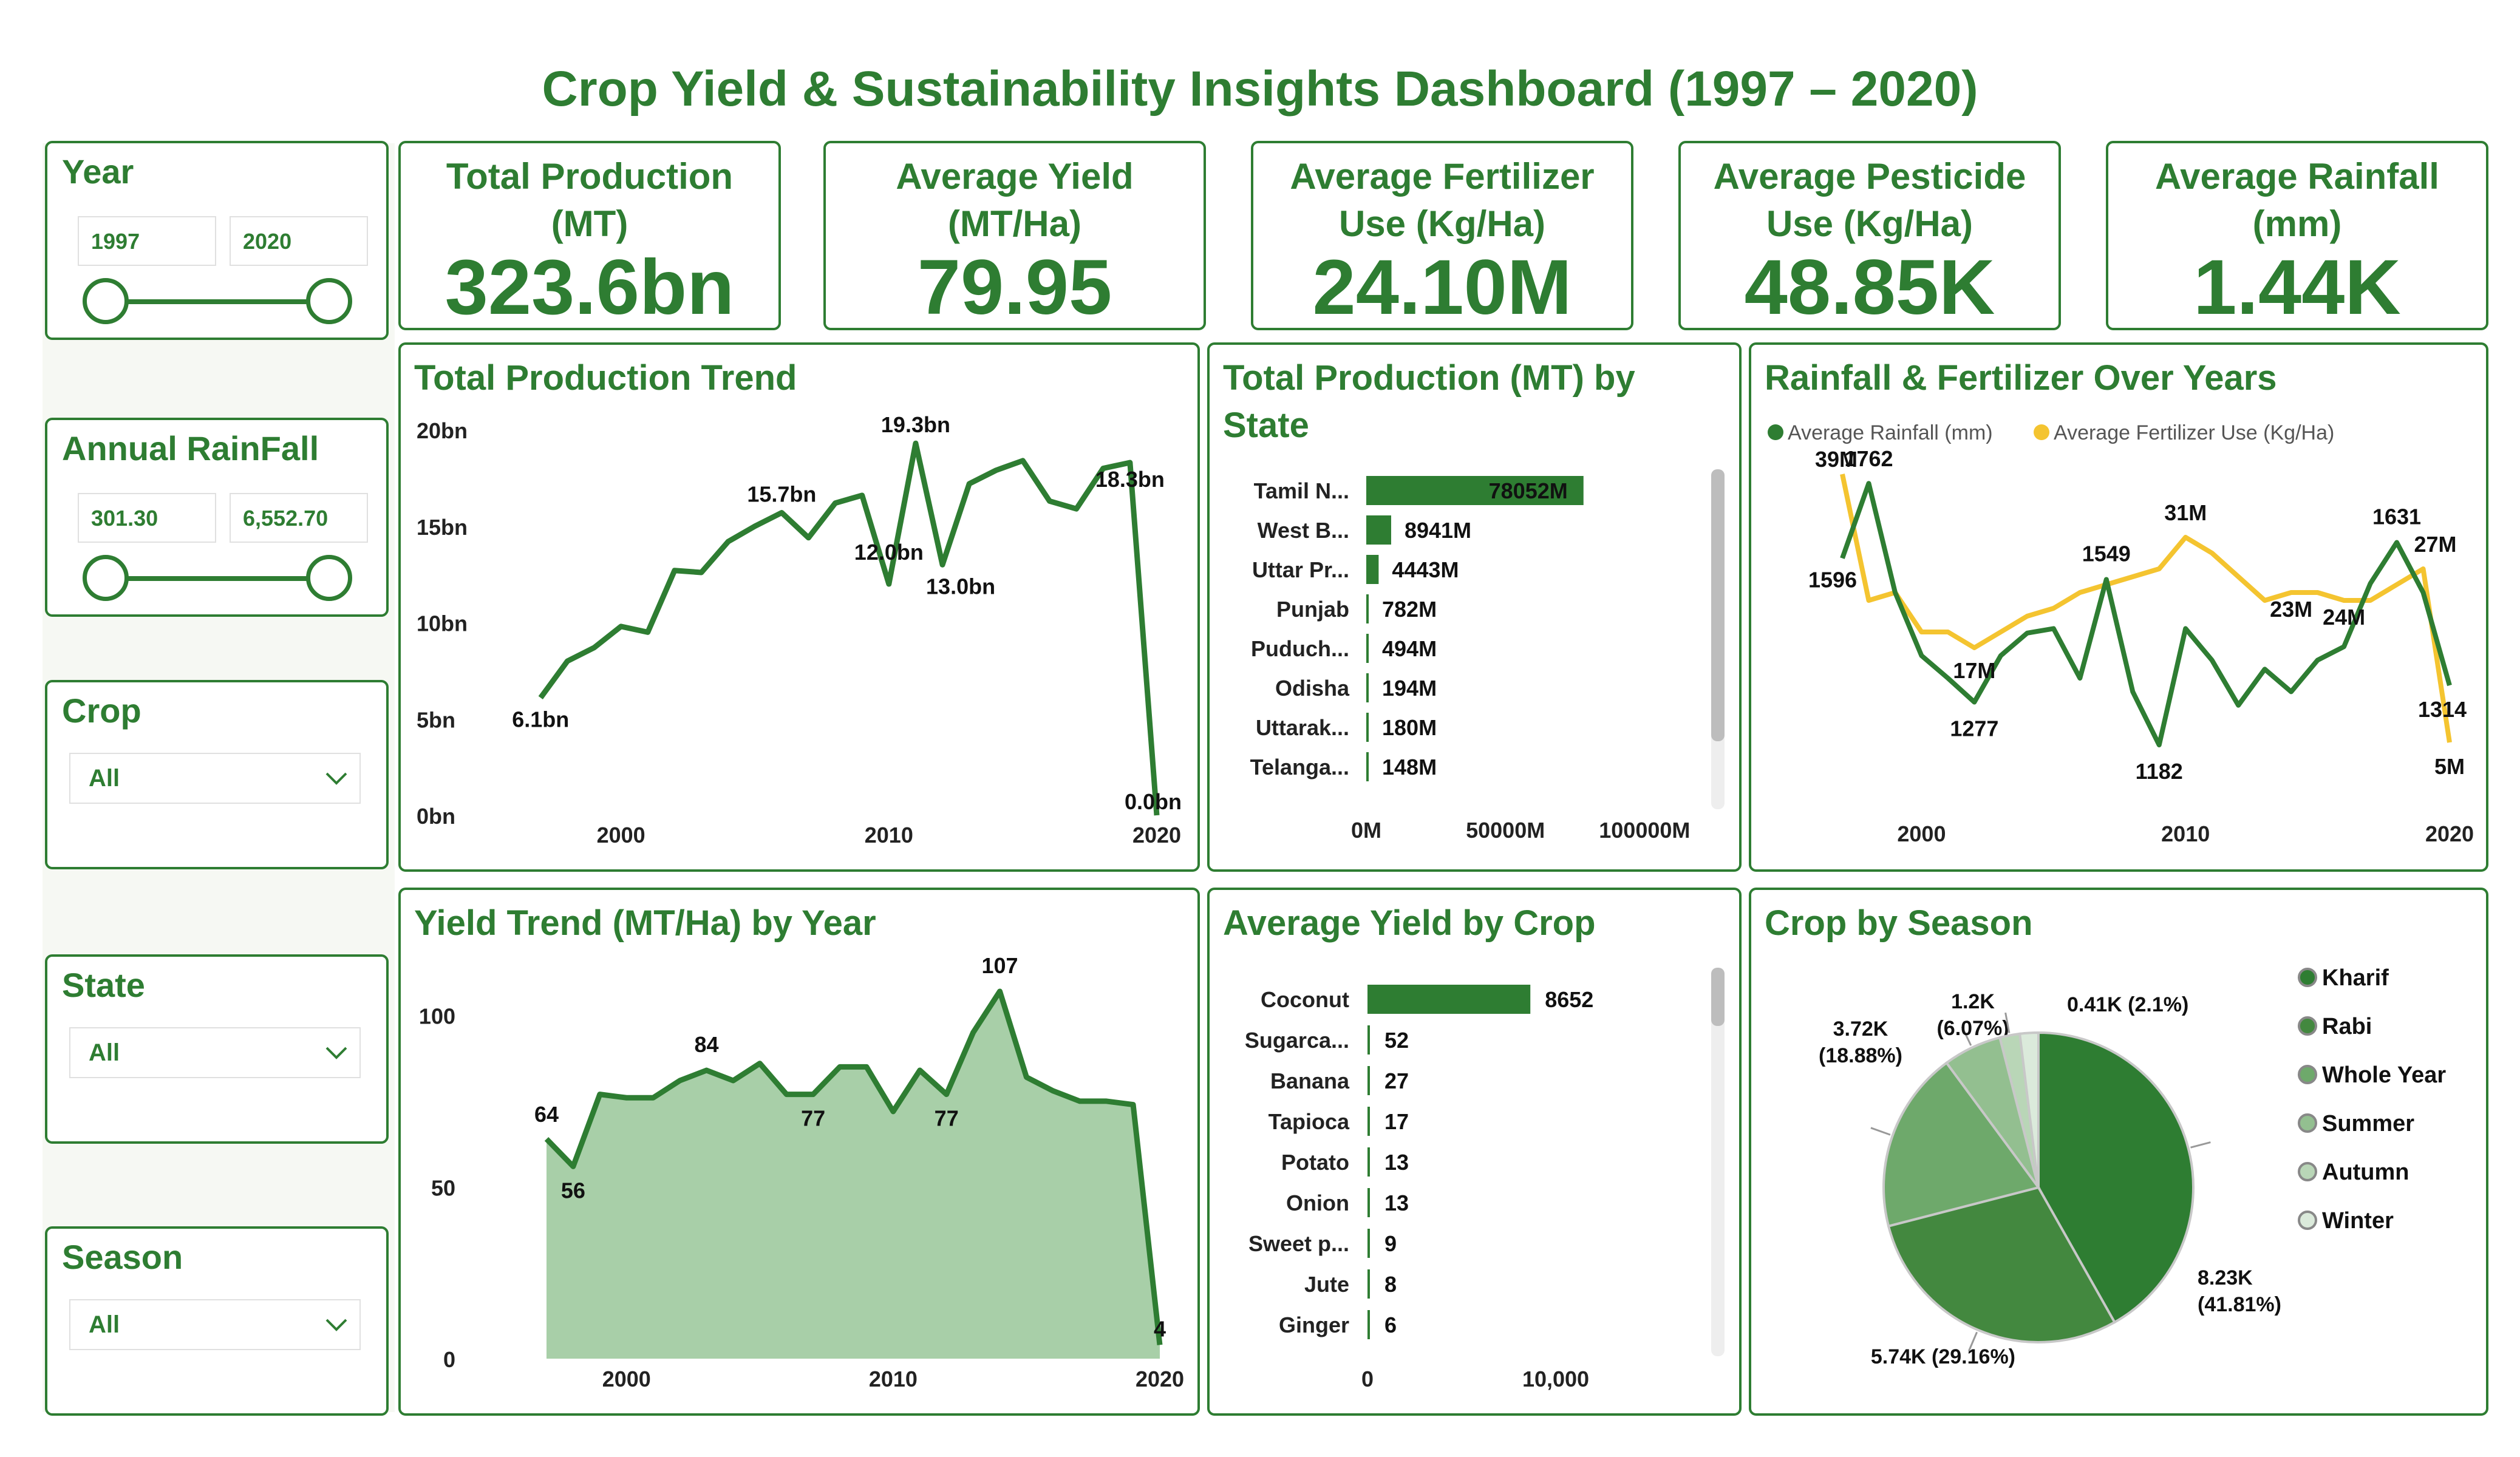 This screenshot has width=2520, height=1457. I want to click on kpi-card-total-production: Total Production (MT) 323.6bn, so click(589, 235).